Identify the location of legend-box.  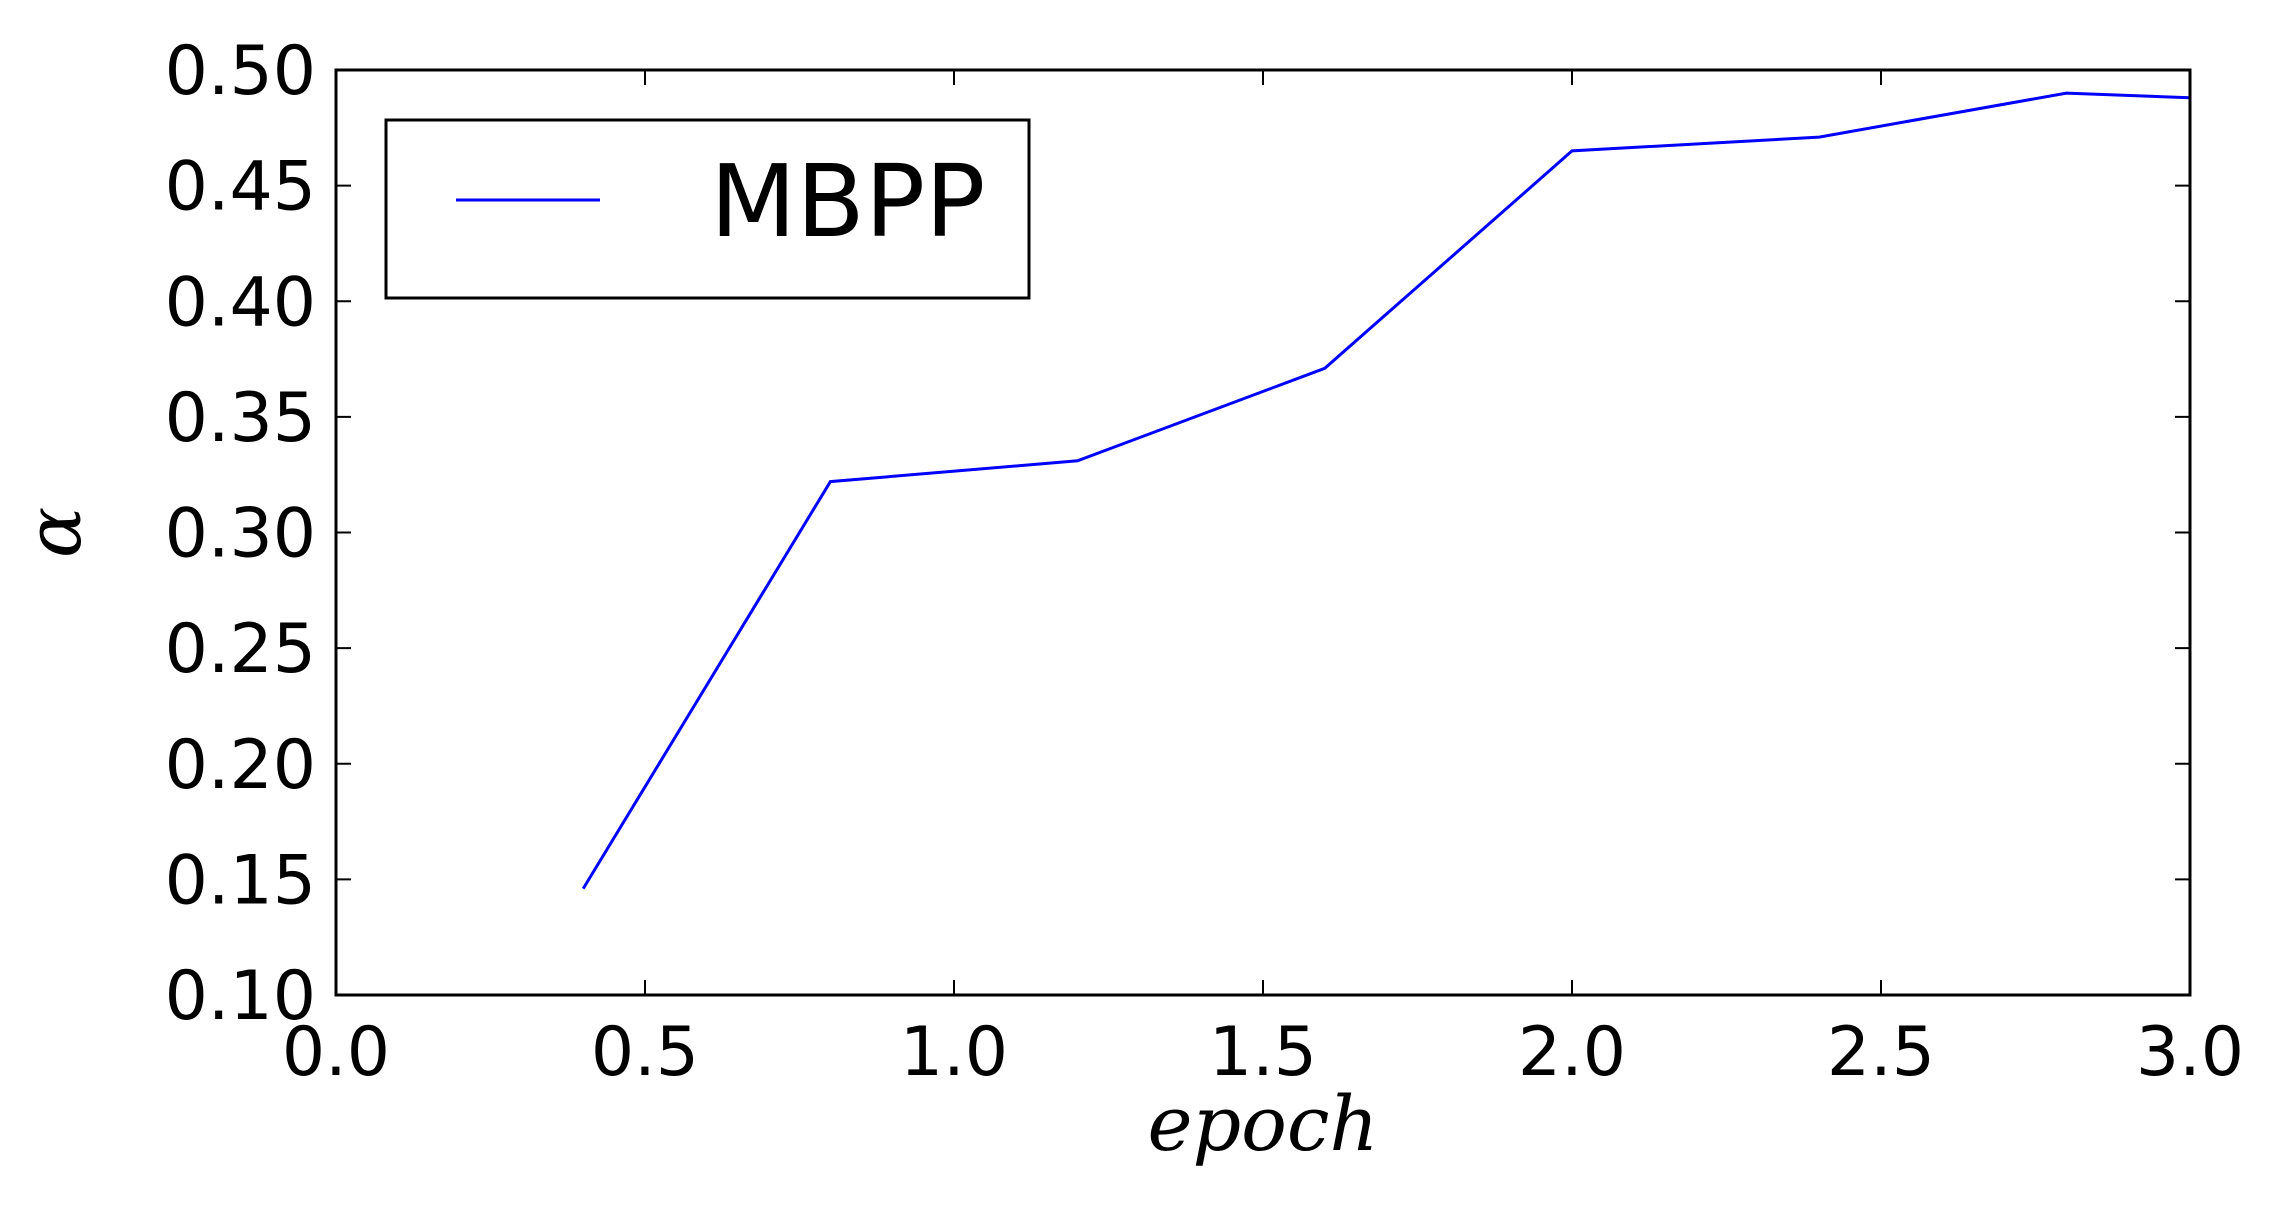
(707, 209).